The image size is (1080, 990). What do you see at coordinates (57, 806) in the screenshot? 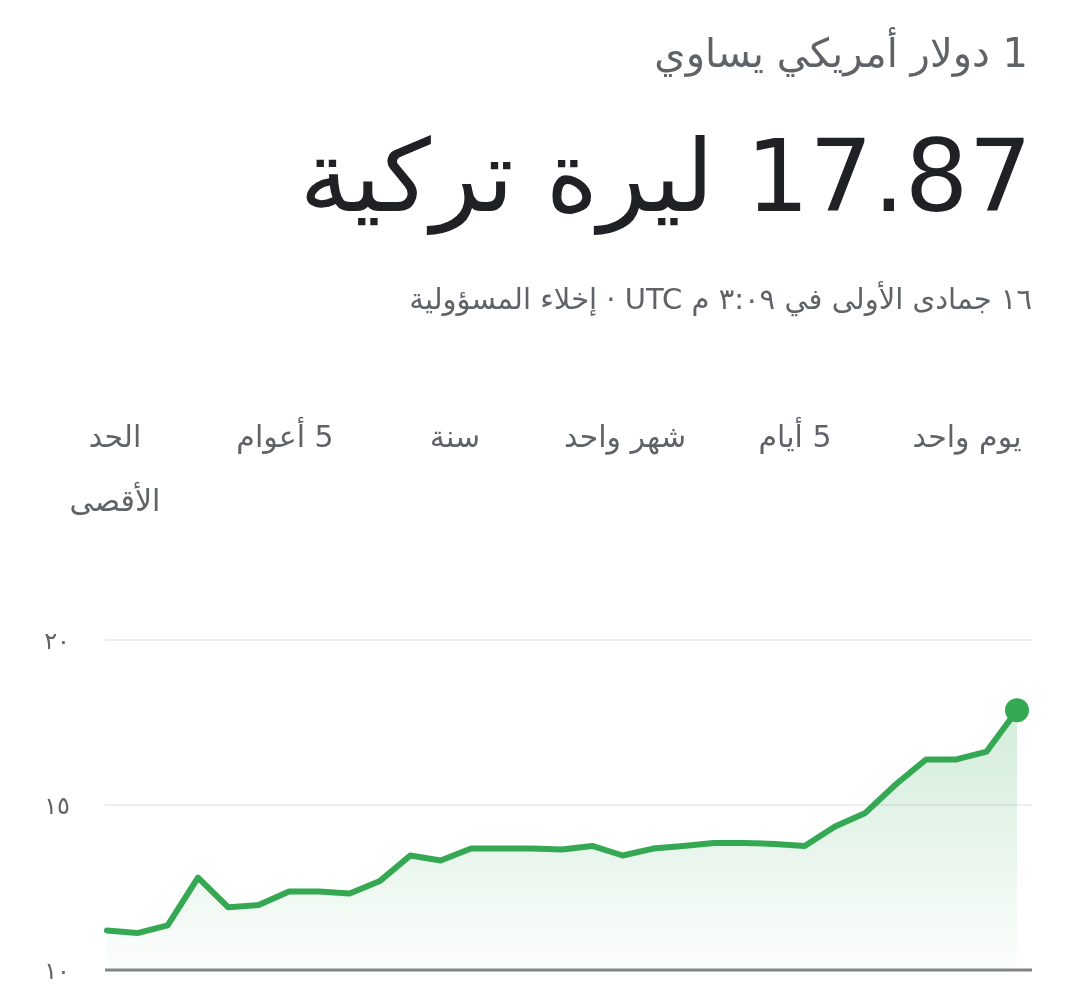
I see `y-tick-label: ١٥` at bounding box center [57, 806].